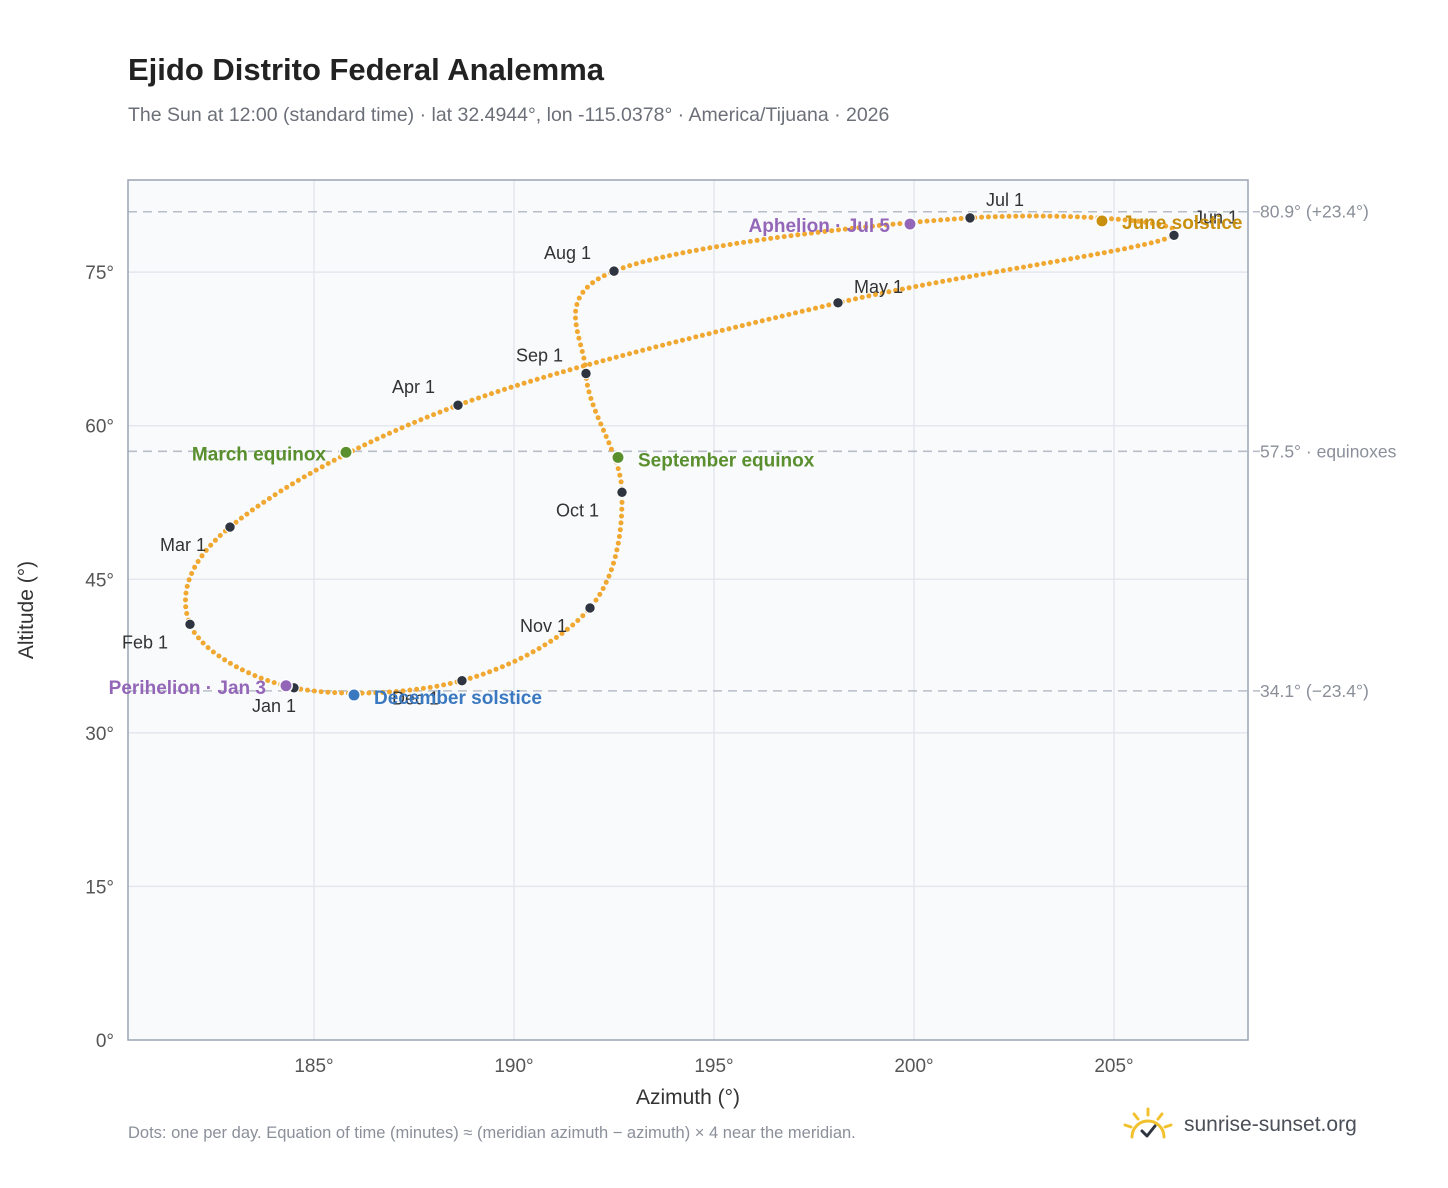 The image size is (1448, 1188). I want to click on brand-logo: sunrise-sunset.org, so click(1238, 1125).